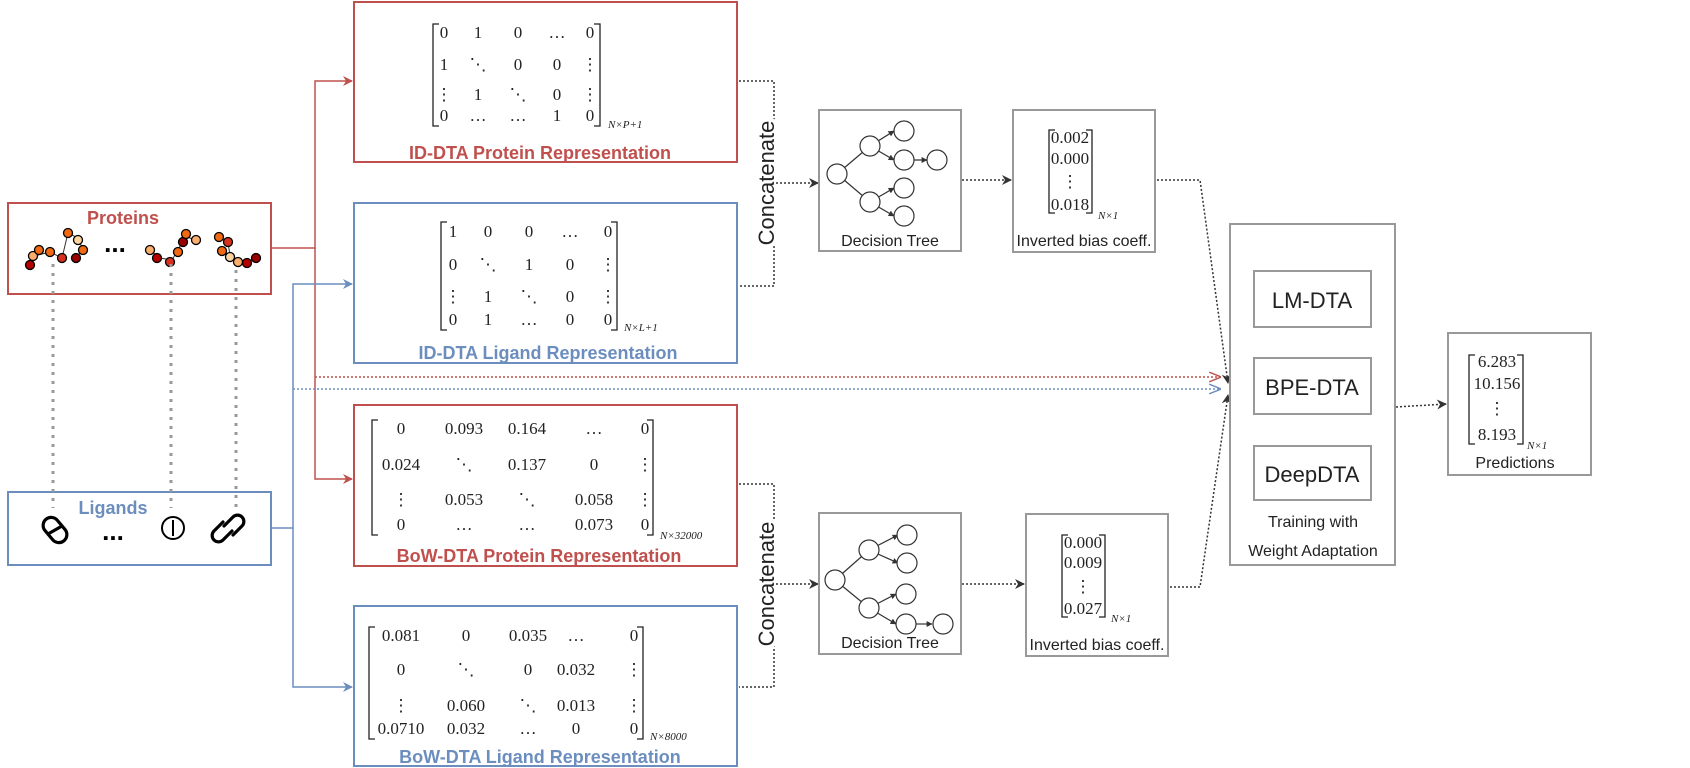 This screenshot has width=1690, height=768. What do you see at coordinates (576, 705) in the screenshot?
I see `matrix-cell: 0.013` at bounding box center [576, 705].